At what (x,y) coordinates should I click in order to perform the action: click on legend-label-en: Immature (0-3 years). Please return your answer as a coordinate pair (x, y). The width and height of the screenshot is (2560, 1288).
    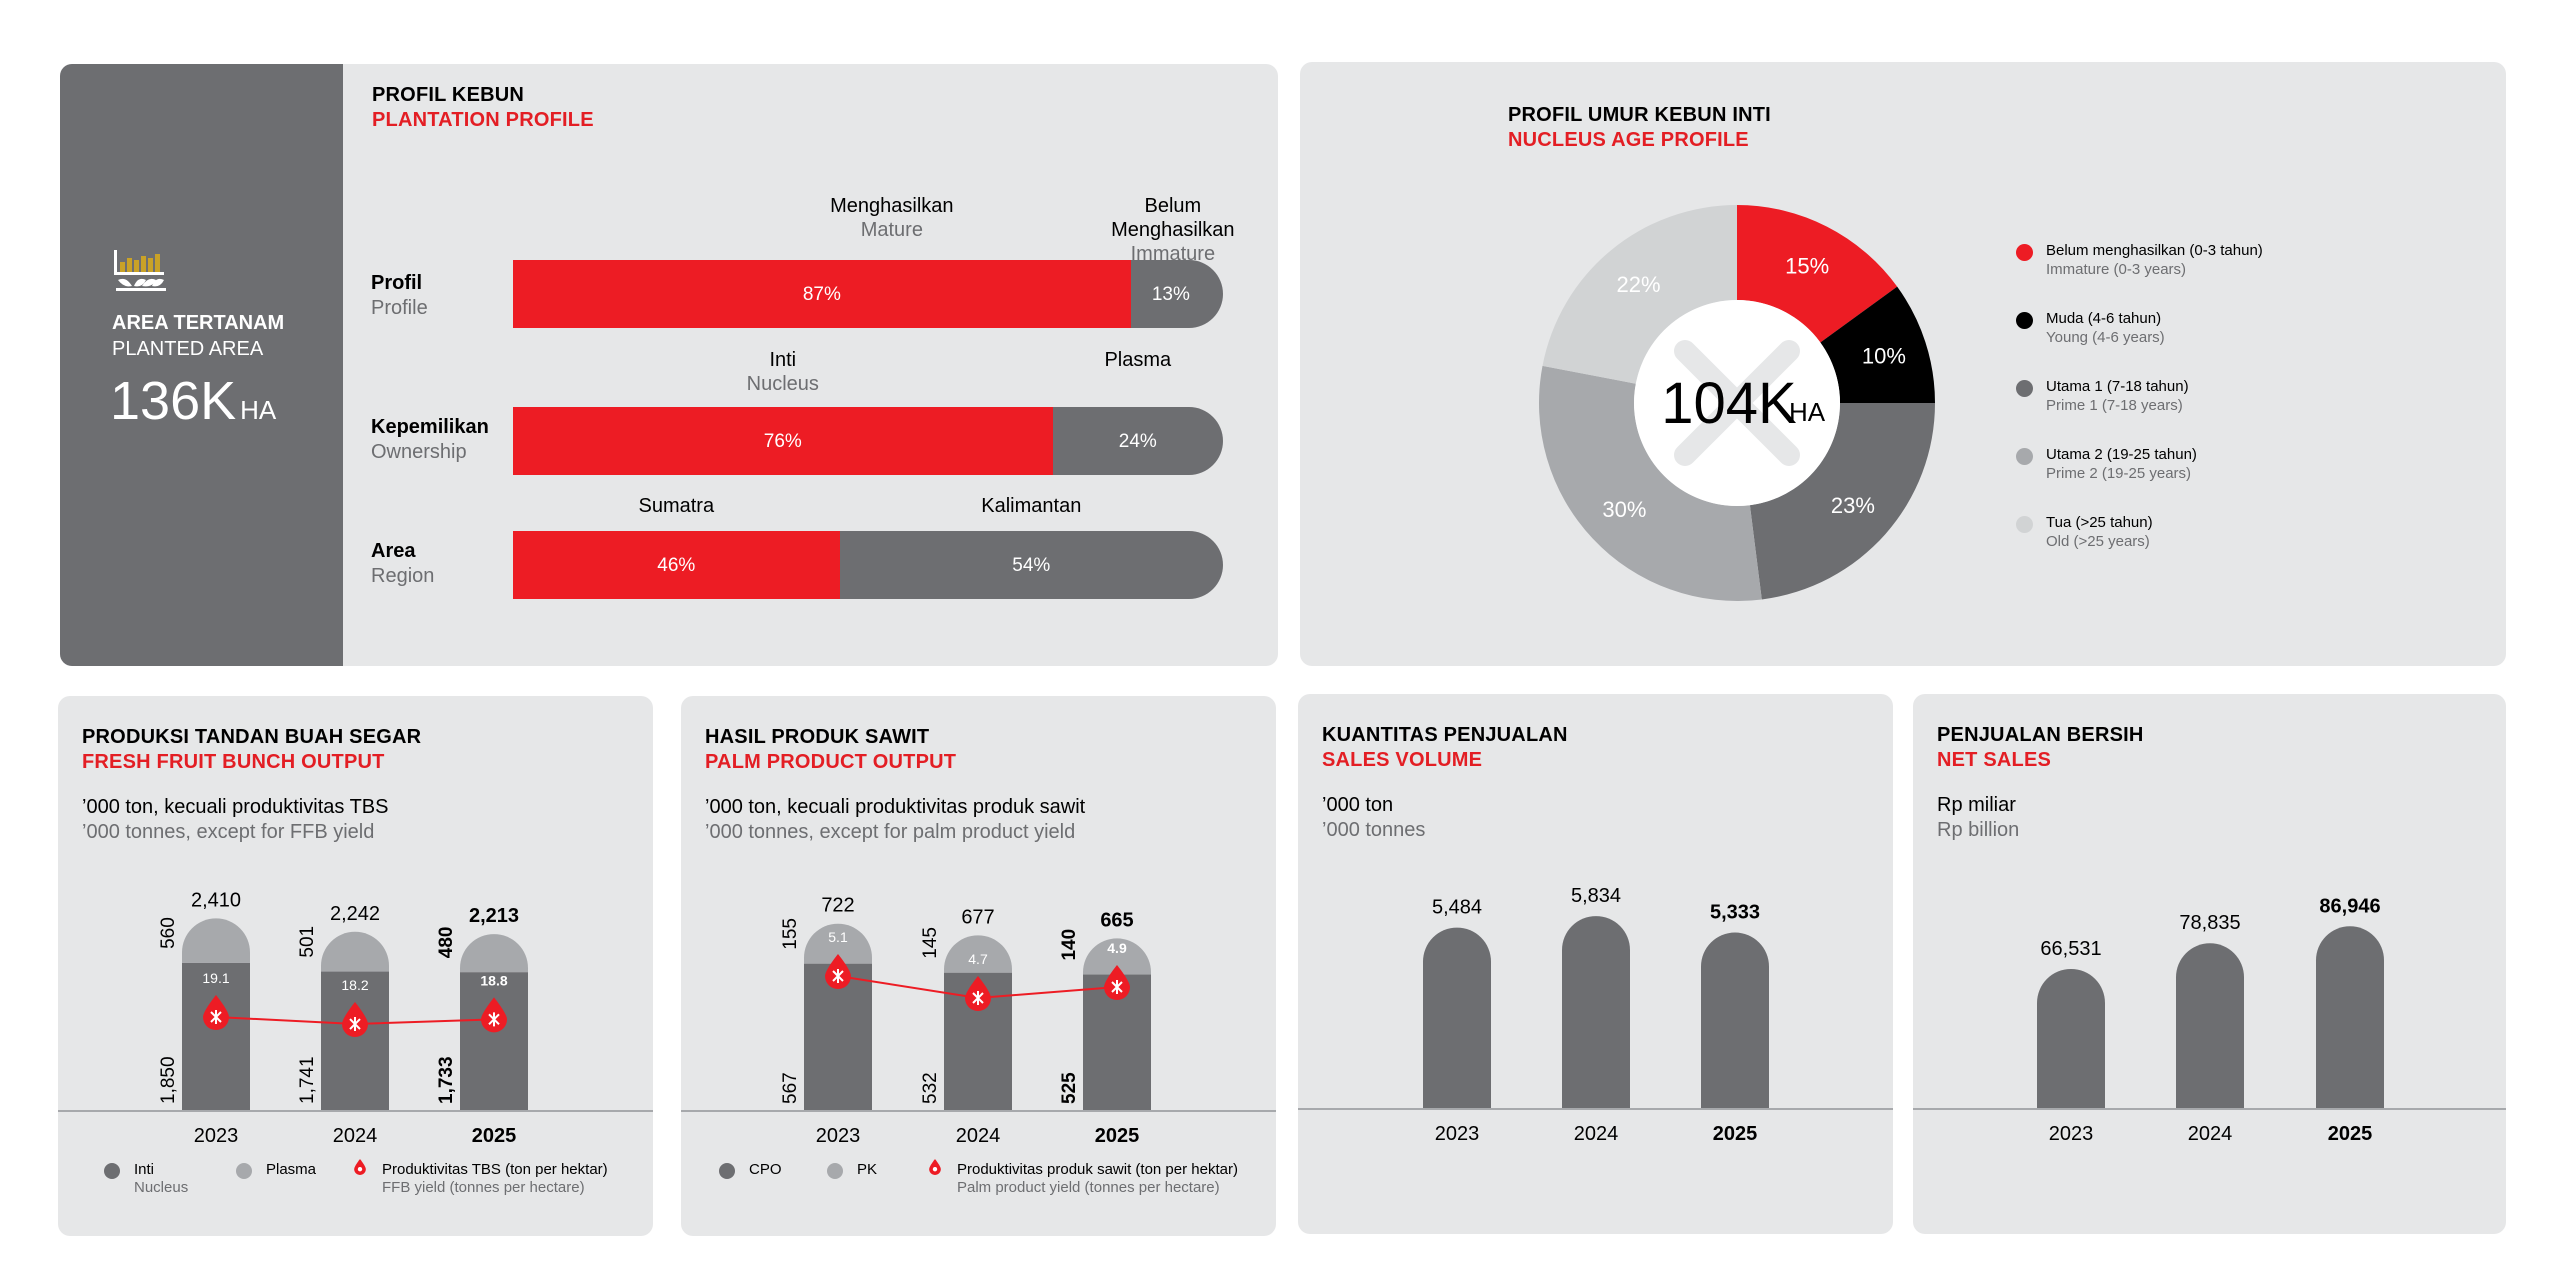
    Looking at the image, I should click on (2116, 269).